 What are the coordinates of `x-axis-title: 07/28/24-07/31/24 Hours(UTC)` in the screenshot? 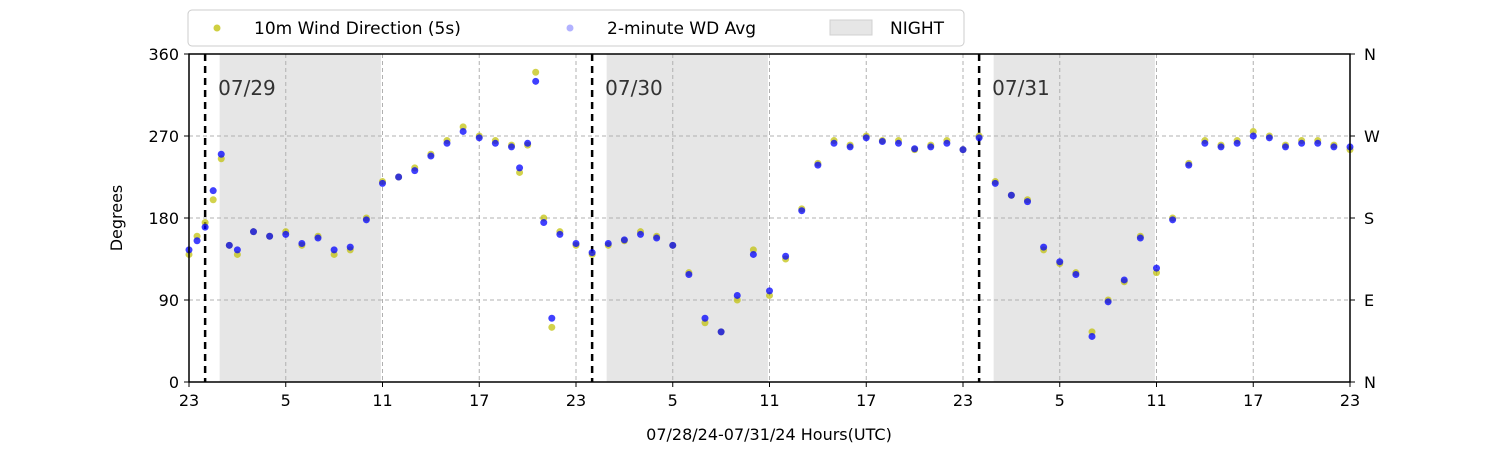 It's located at (769, 434).